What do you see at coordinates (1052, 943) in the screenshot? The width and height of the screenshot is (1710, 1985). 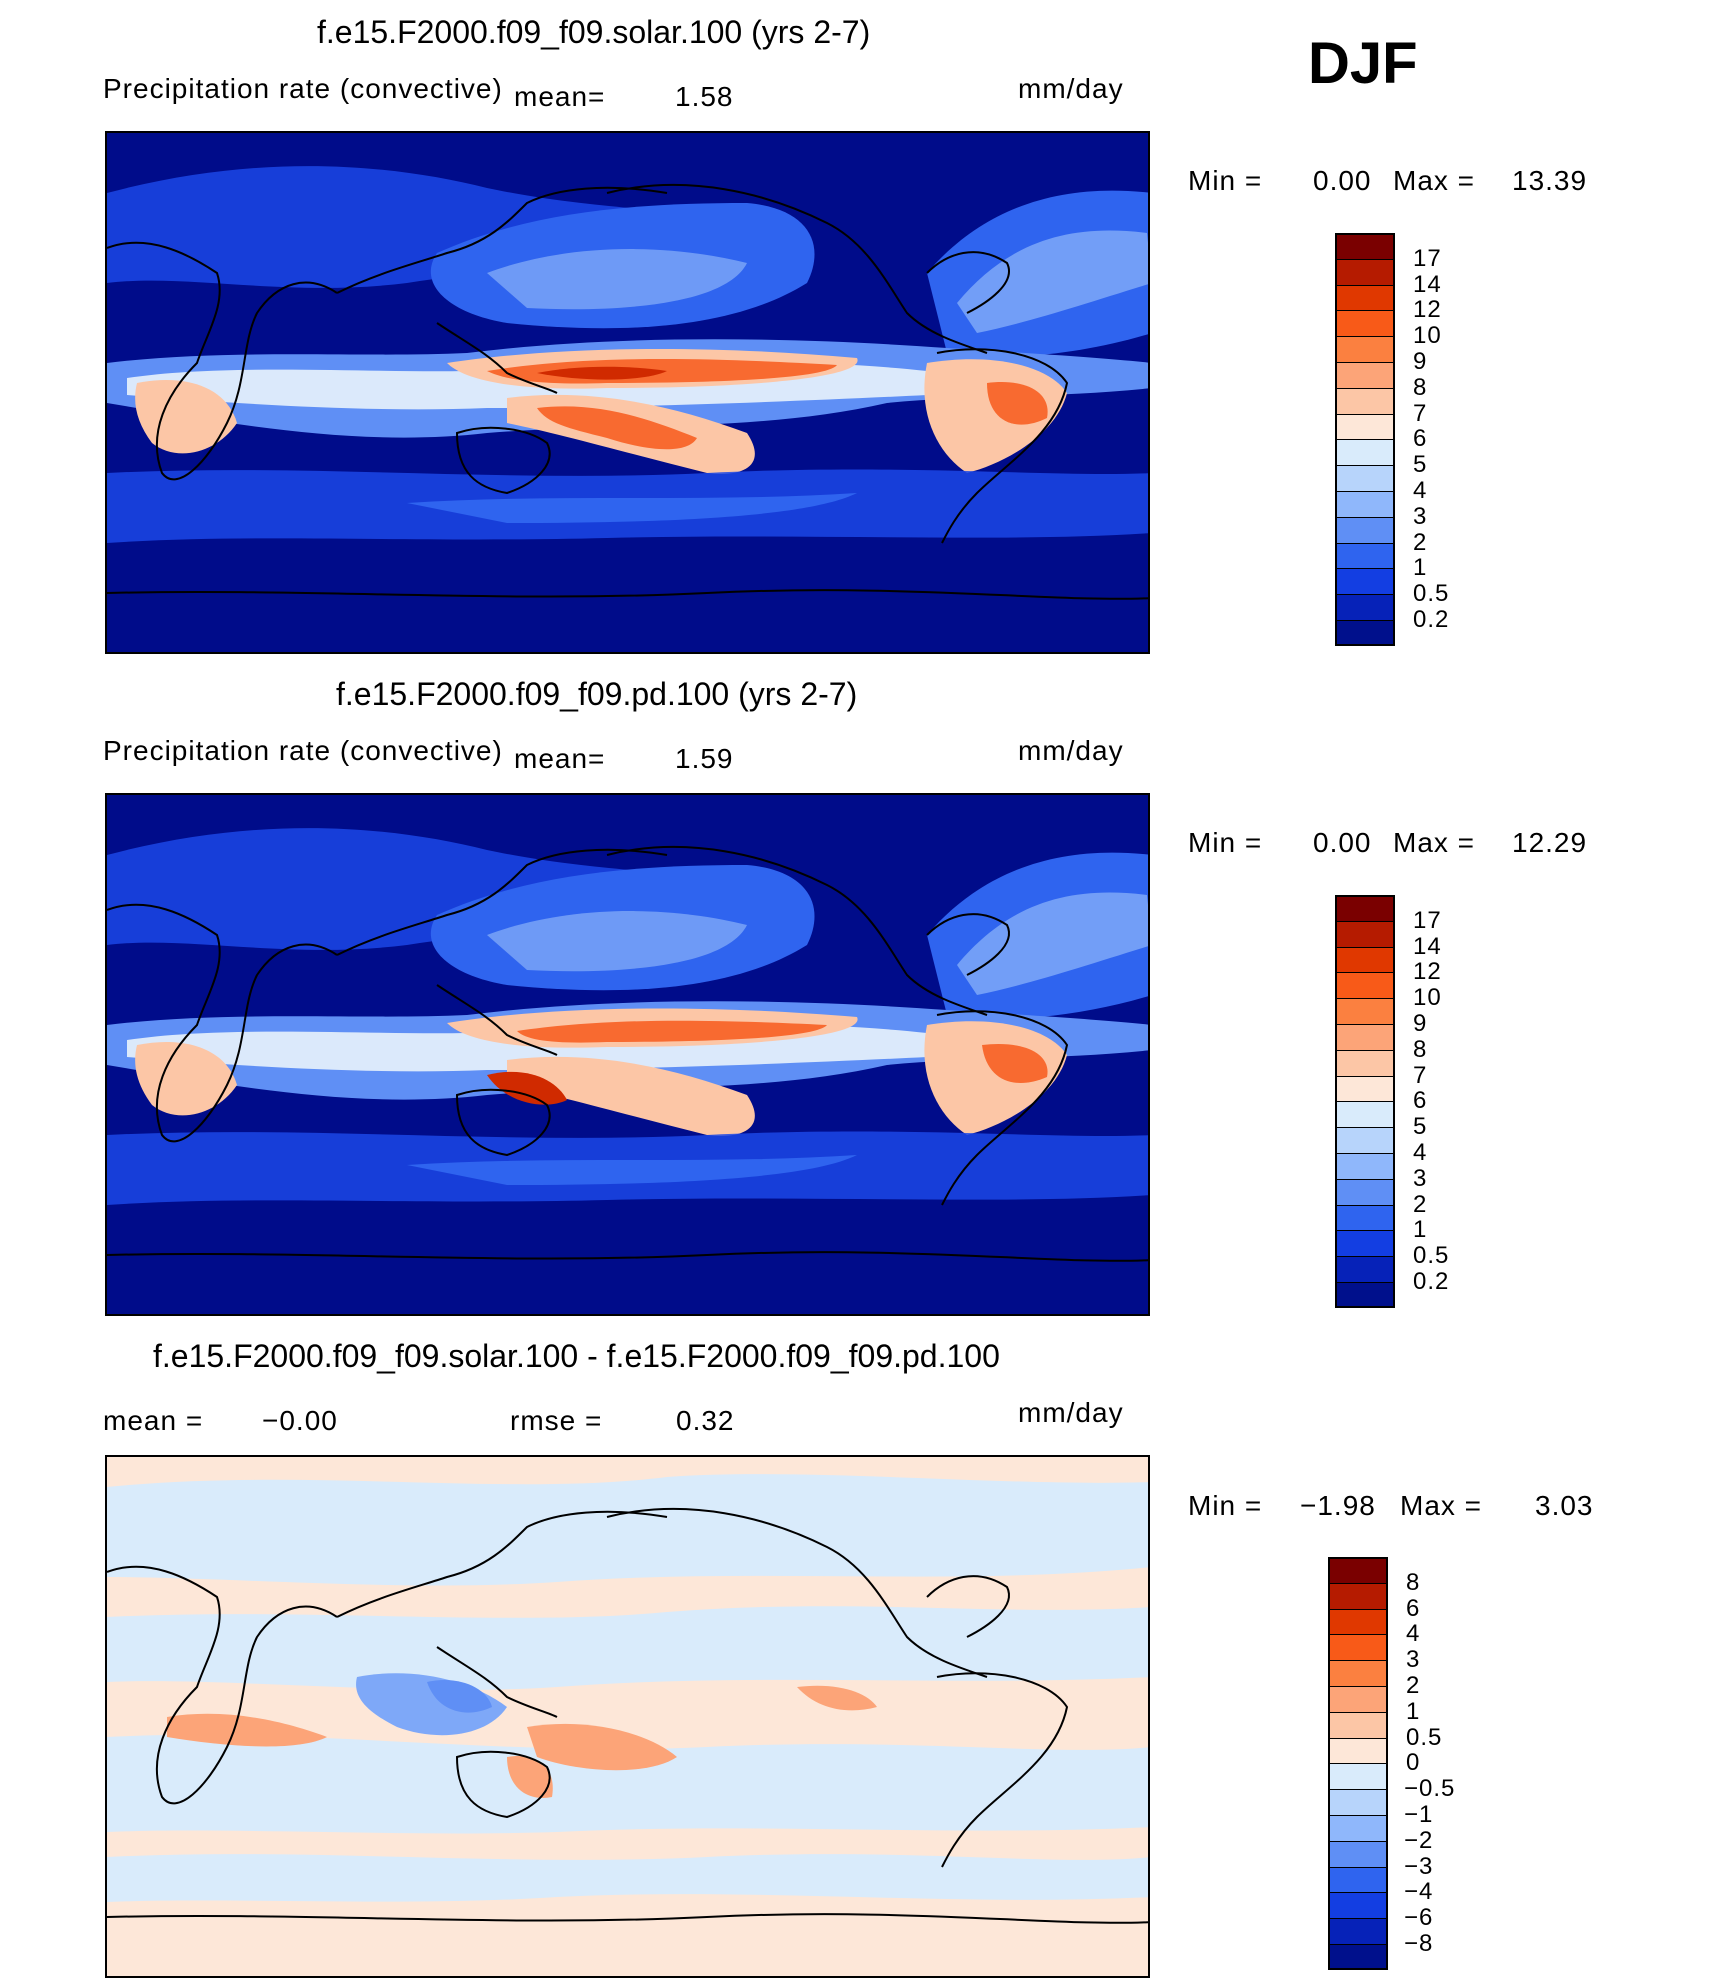 I see `north-atlantic-light` at bounding box center [1052, 943].